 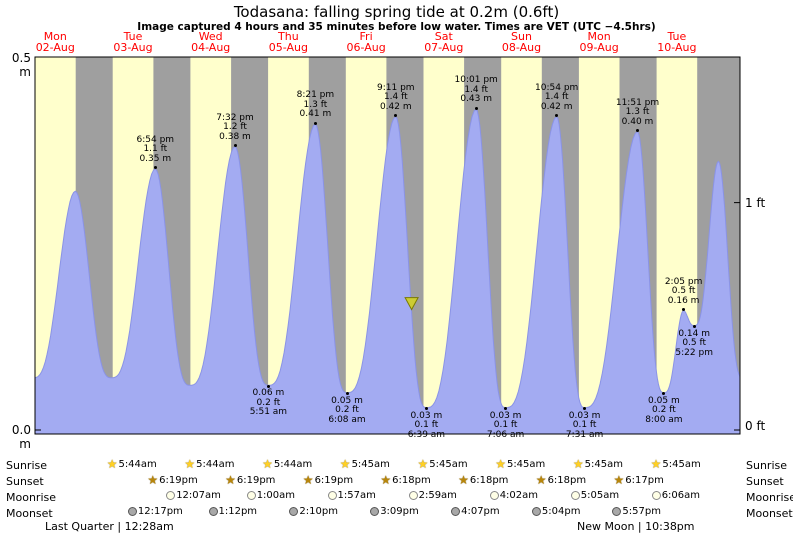 What do you see at coordinates (681, 495) in the screenshot?
I see `astro-time-label: 6:06am` at bounding box center [681, 495].